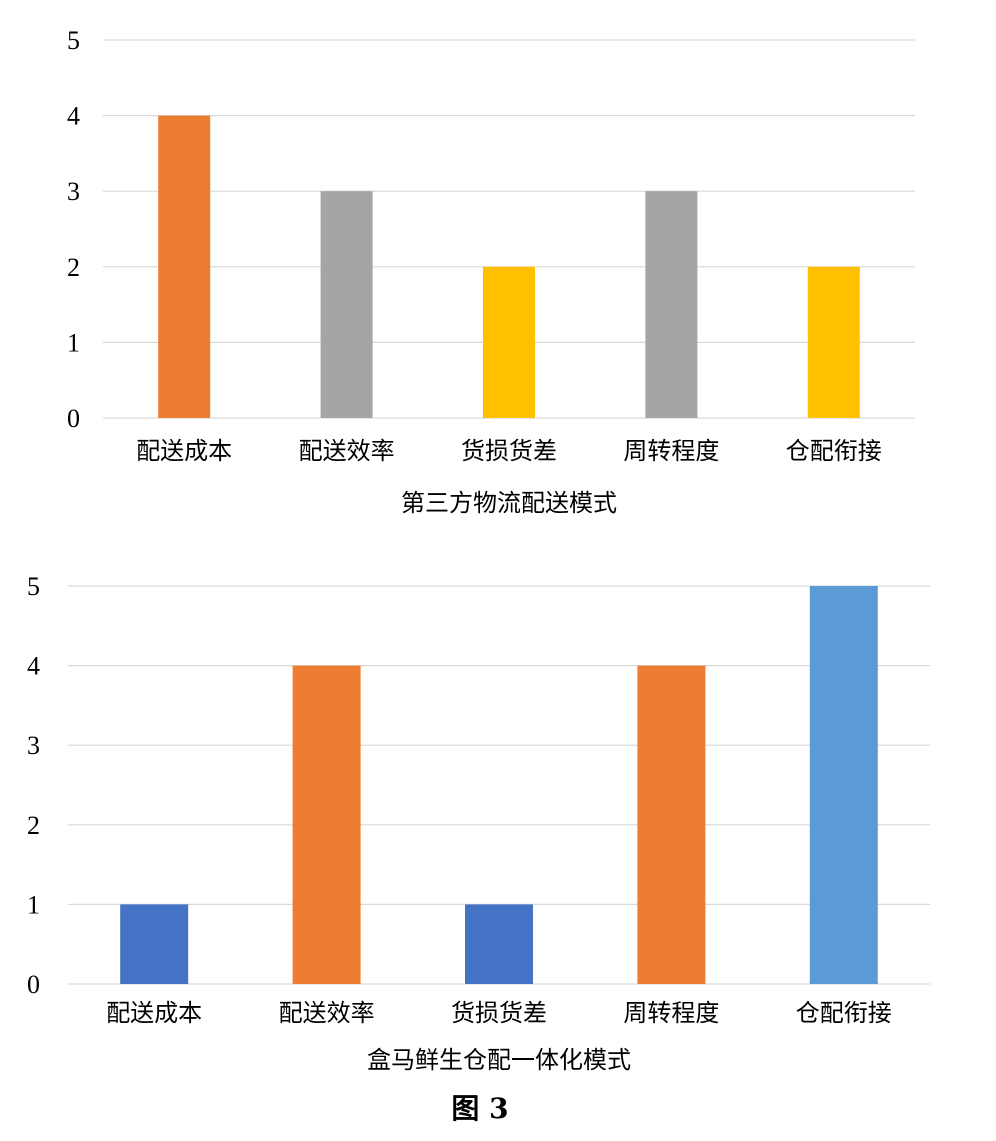 The width and height of the screenshot is (996, 1141). What do you see at coordinates (509, 503) in the screenshot?
I see `x-axis-title: 第三方物流配送模式` at bounding box center [509, 503].